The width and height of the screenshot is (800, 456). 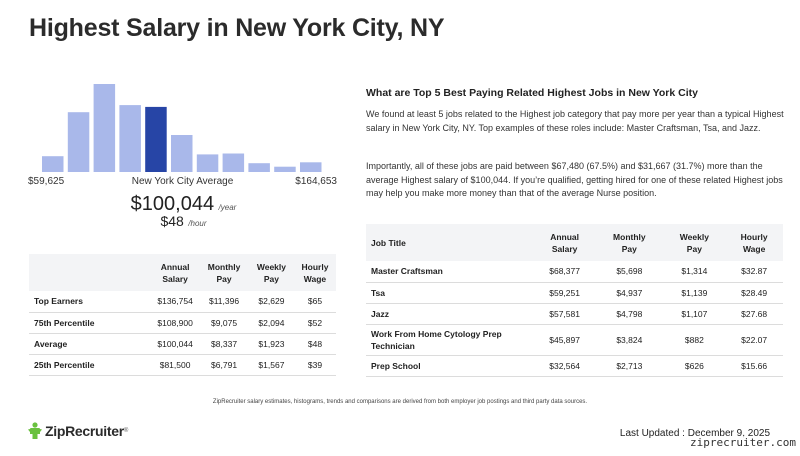 I want to click on average-yearly-value: $100,044, so click(x=172, y=204).